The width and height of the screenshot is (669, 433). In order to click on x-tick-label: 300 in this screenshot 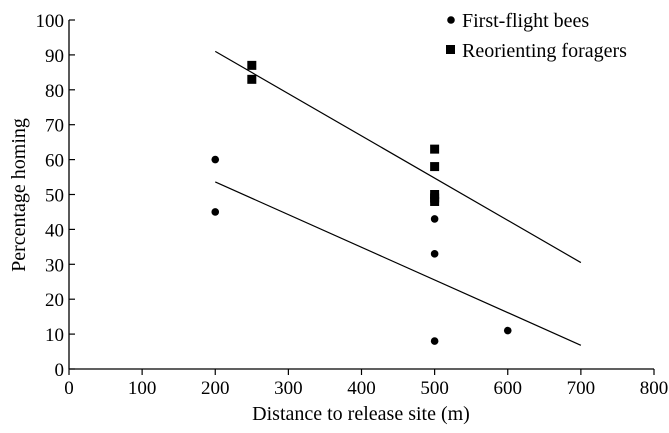, I will do `click(288, 388)`.